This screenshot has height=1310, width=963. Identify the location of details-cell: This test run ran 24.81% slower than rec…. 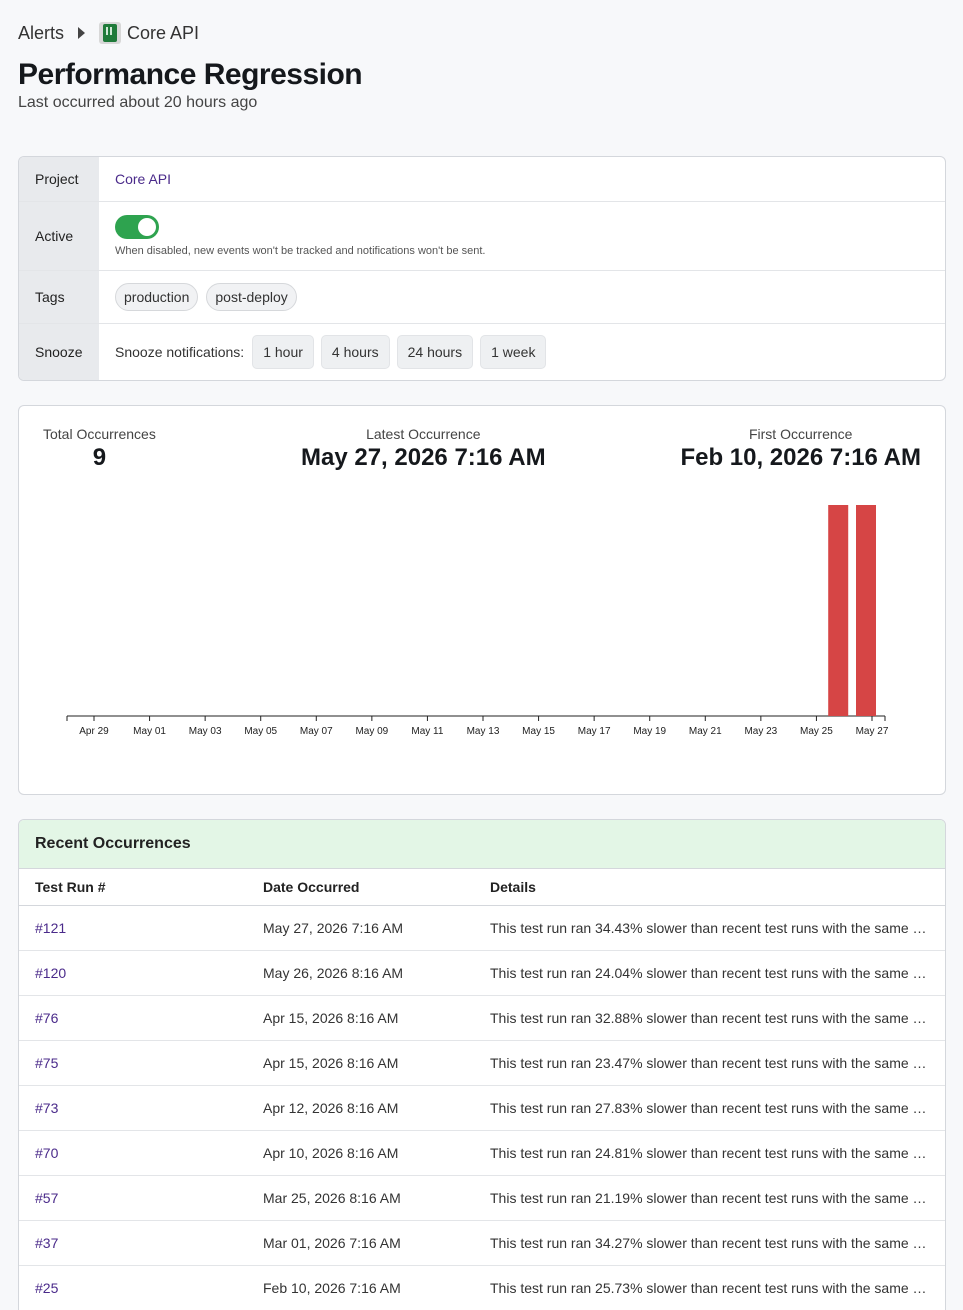
(717, 1153).